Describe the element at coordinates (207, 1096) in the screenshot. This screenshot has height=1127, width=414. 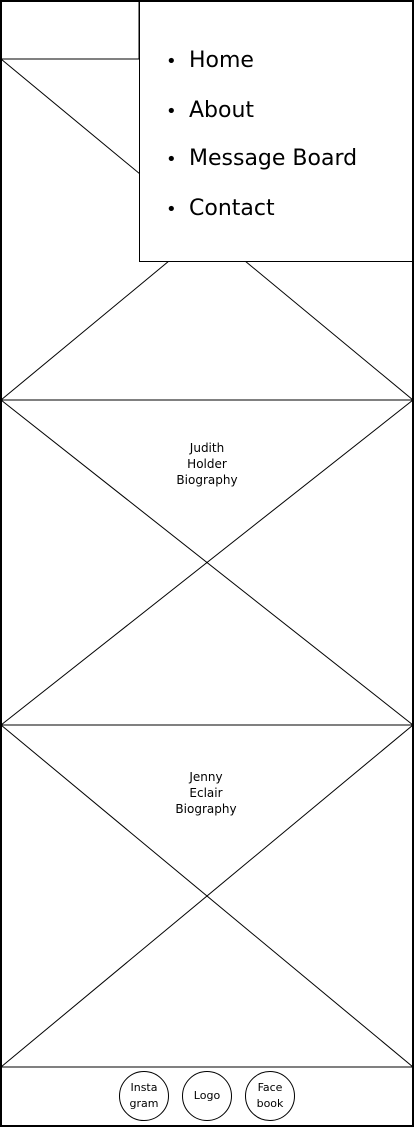
I see `logo-button: Logo` at that location.